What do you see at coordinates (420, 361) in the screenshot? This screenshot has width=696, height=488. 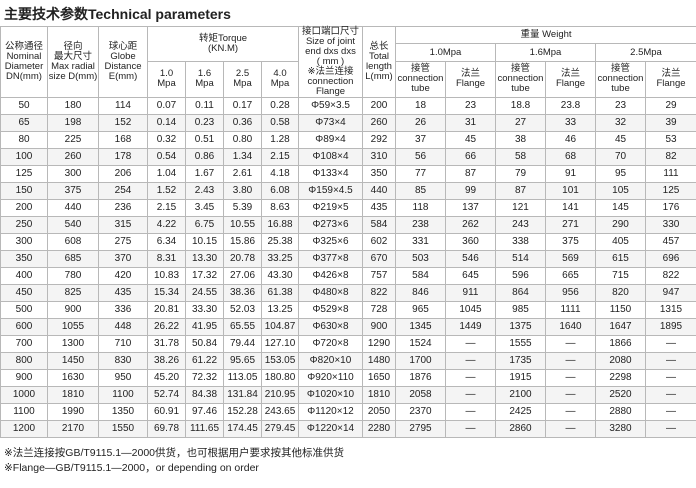 I see `table-cell: 1700` at bounding box center [420, 361].